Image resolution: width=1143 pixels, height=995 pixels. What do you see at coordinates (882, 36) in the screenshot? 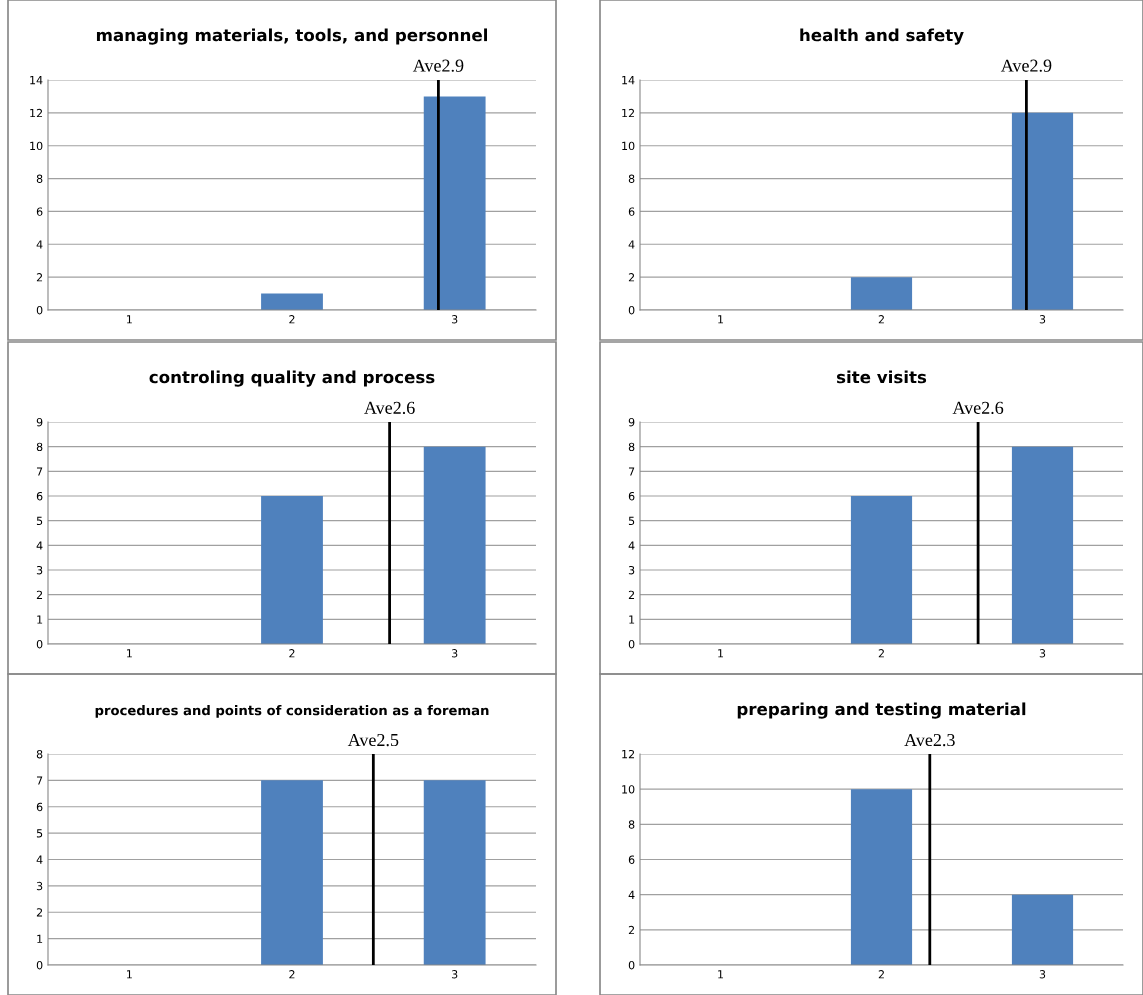
I see `chart-title: health and safety` at bounding box center [882, 36].